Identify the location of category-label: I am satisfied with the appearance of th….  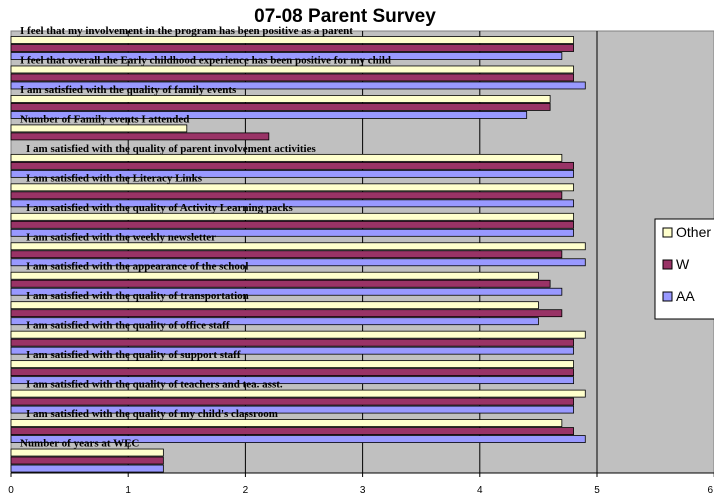
(137, 267).